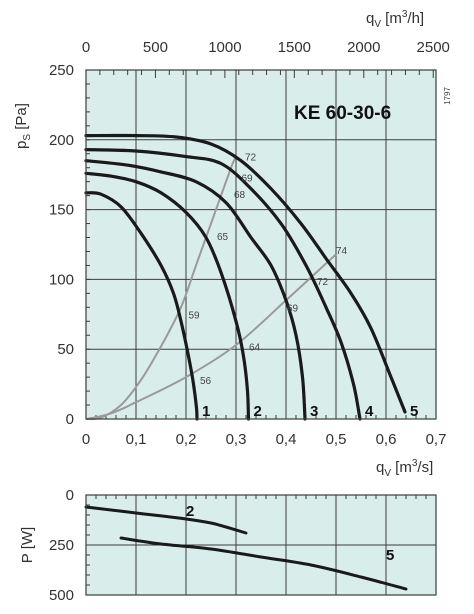 The height and width of the screenshot is (614, 474). I want to click on curve-labels: 1 2 3 4 5, so click(310, 411).